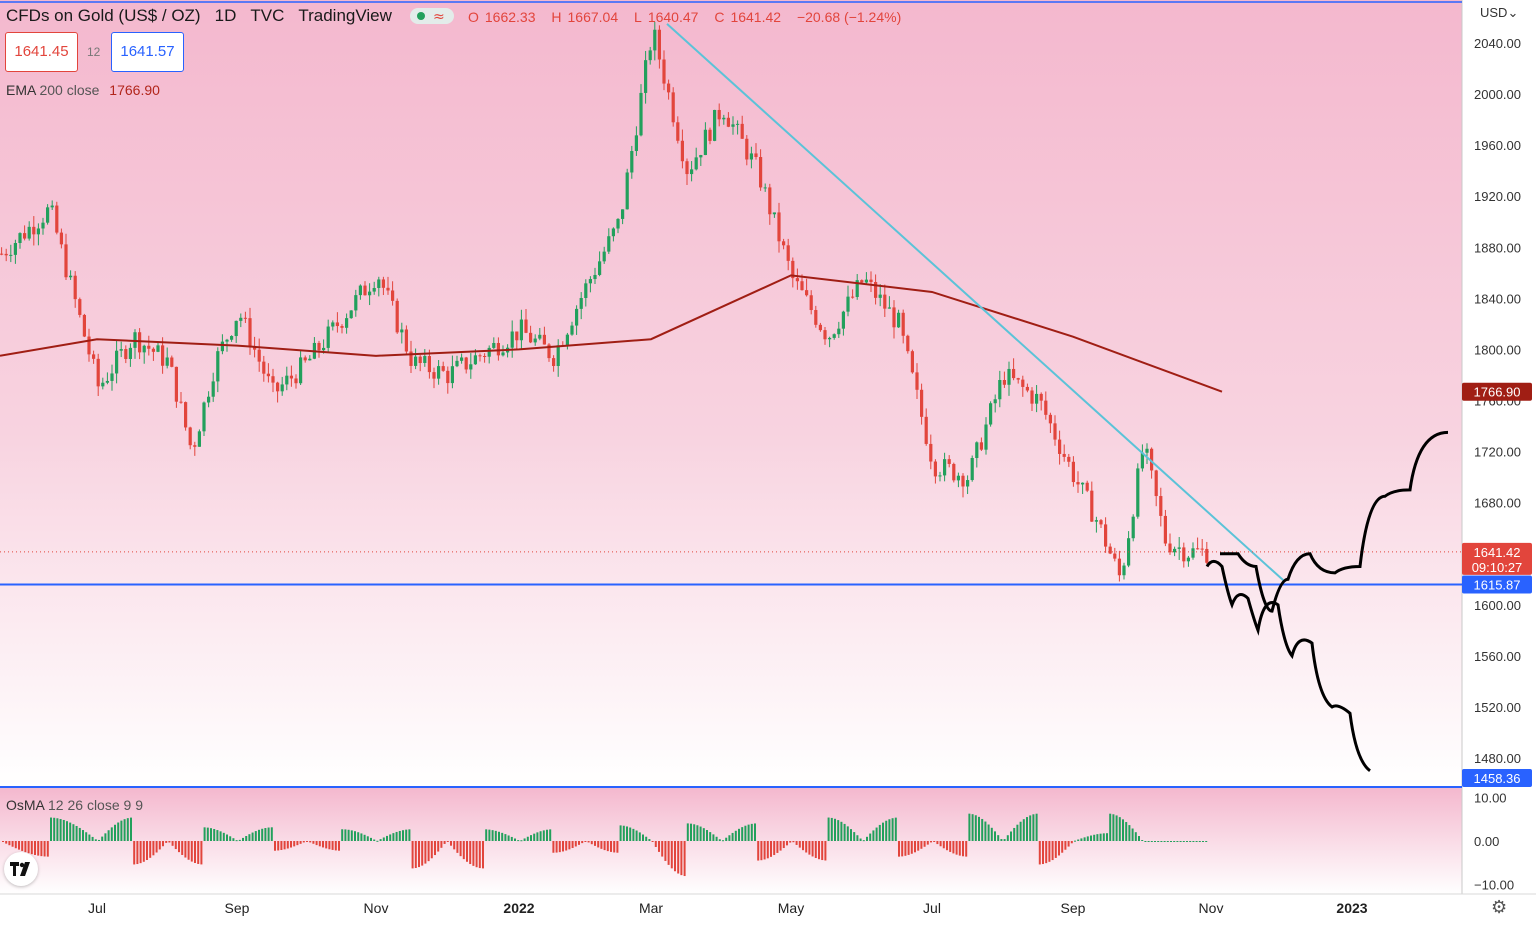 The height and width of the screenshot is (933, 1536). Describe the element at coordinates (41, 52) in the screenshot. I see `sell-button: 1641.45` at that location.